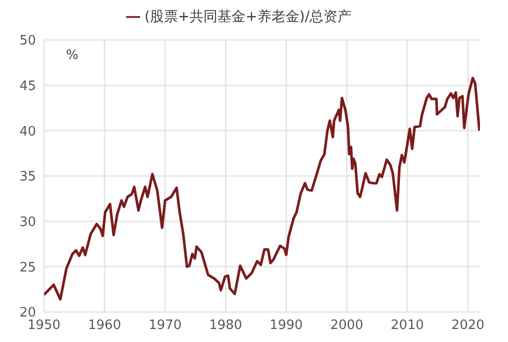 The height and width of the screenshot is (342, 508). What do you see at coordinates (347, 326) in the screenshot?
I see `x-tick-label: 2000` at bounding box center [347, 326].